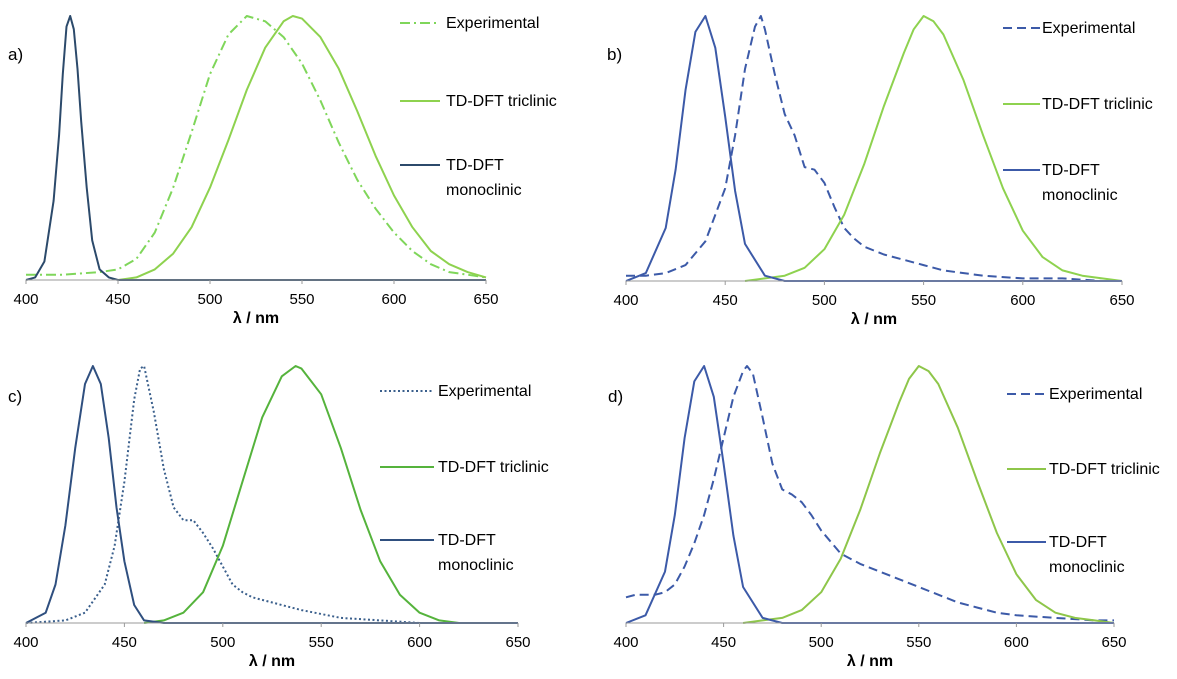  Describe the element at coordinates (614, 54) in the screenshot. I see `panel-label: b)` at that location.